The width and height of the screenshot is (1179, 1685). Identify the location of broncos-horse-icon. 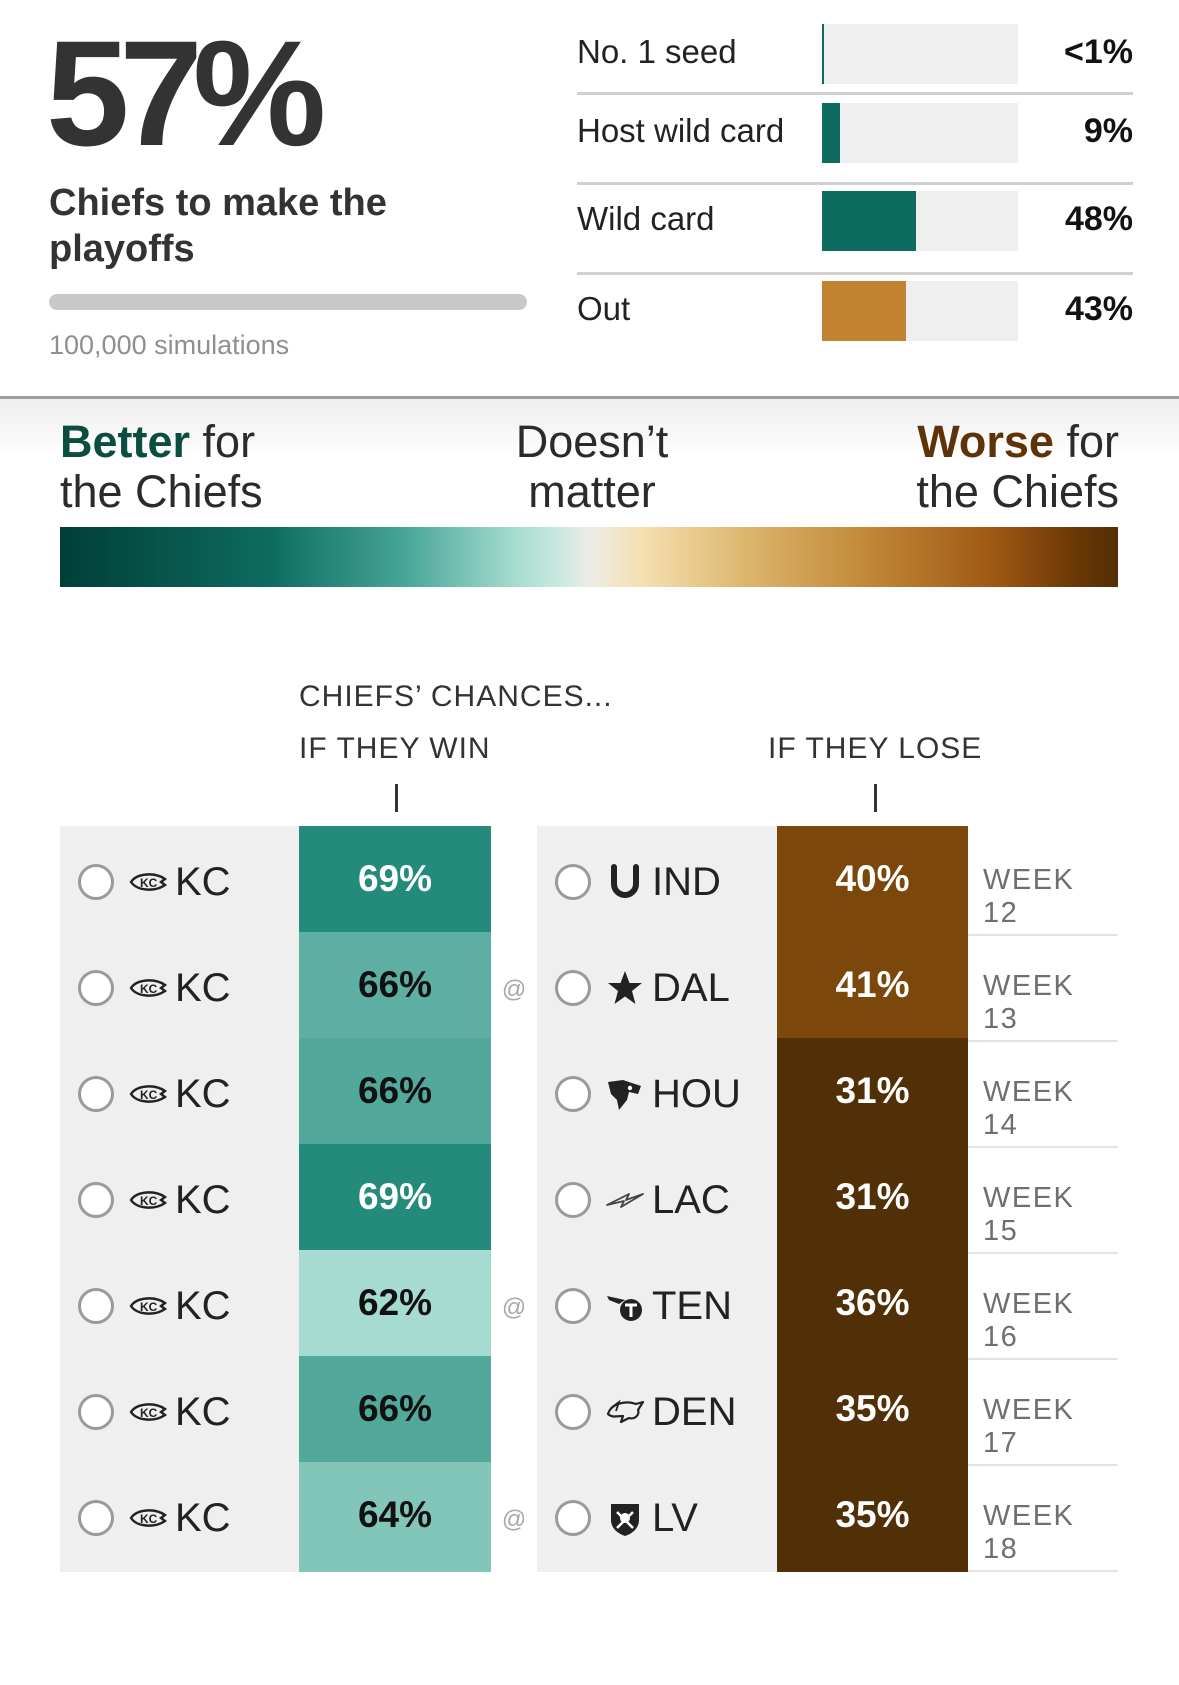
(625, 1412).